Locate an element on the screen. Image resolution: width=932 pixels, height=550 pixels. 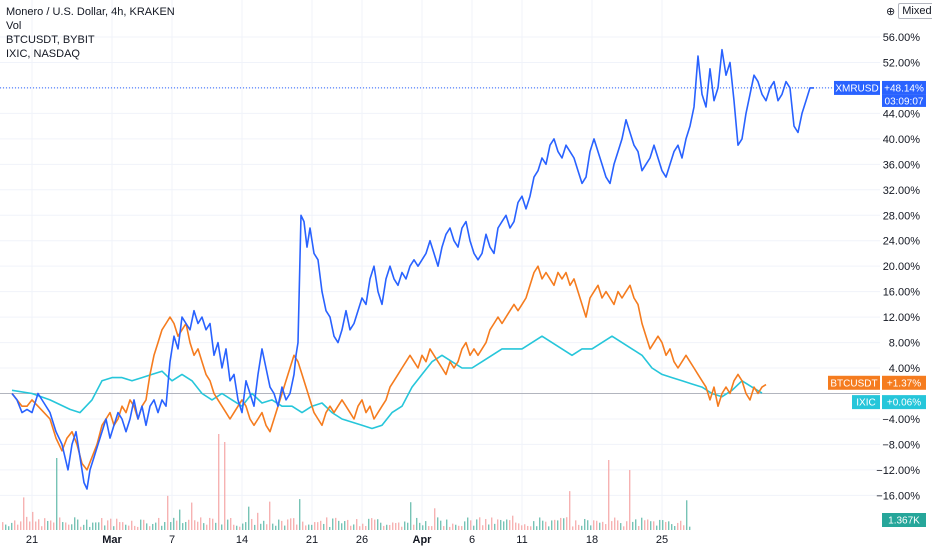
x-tick-label: 6 is located at coordinates (472, 540).